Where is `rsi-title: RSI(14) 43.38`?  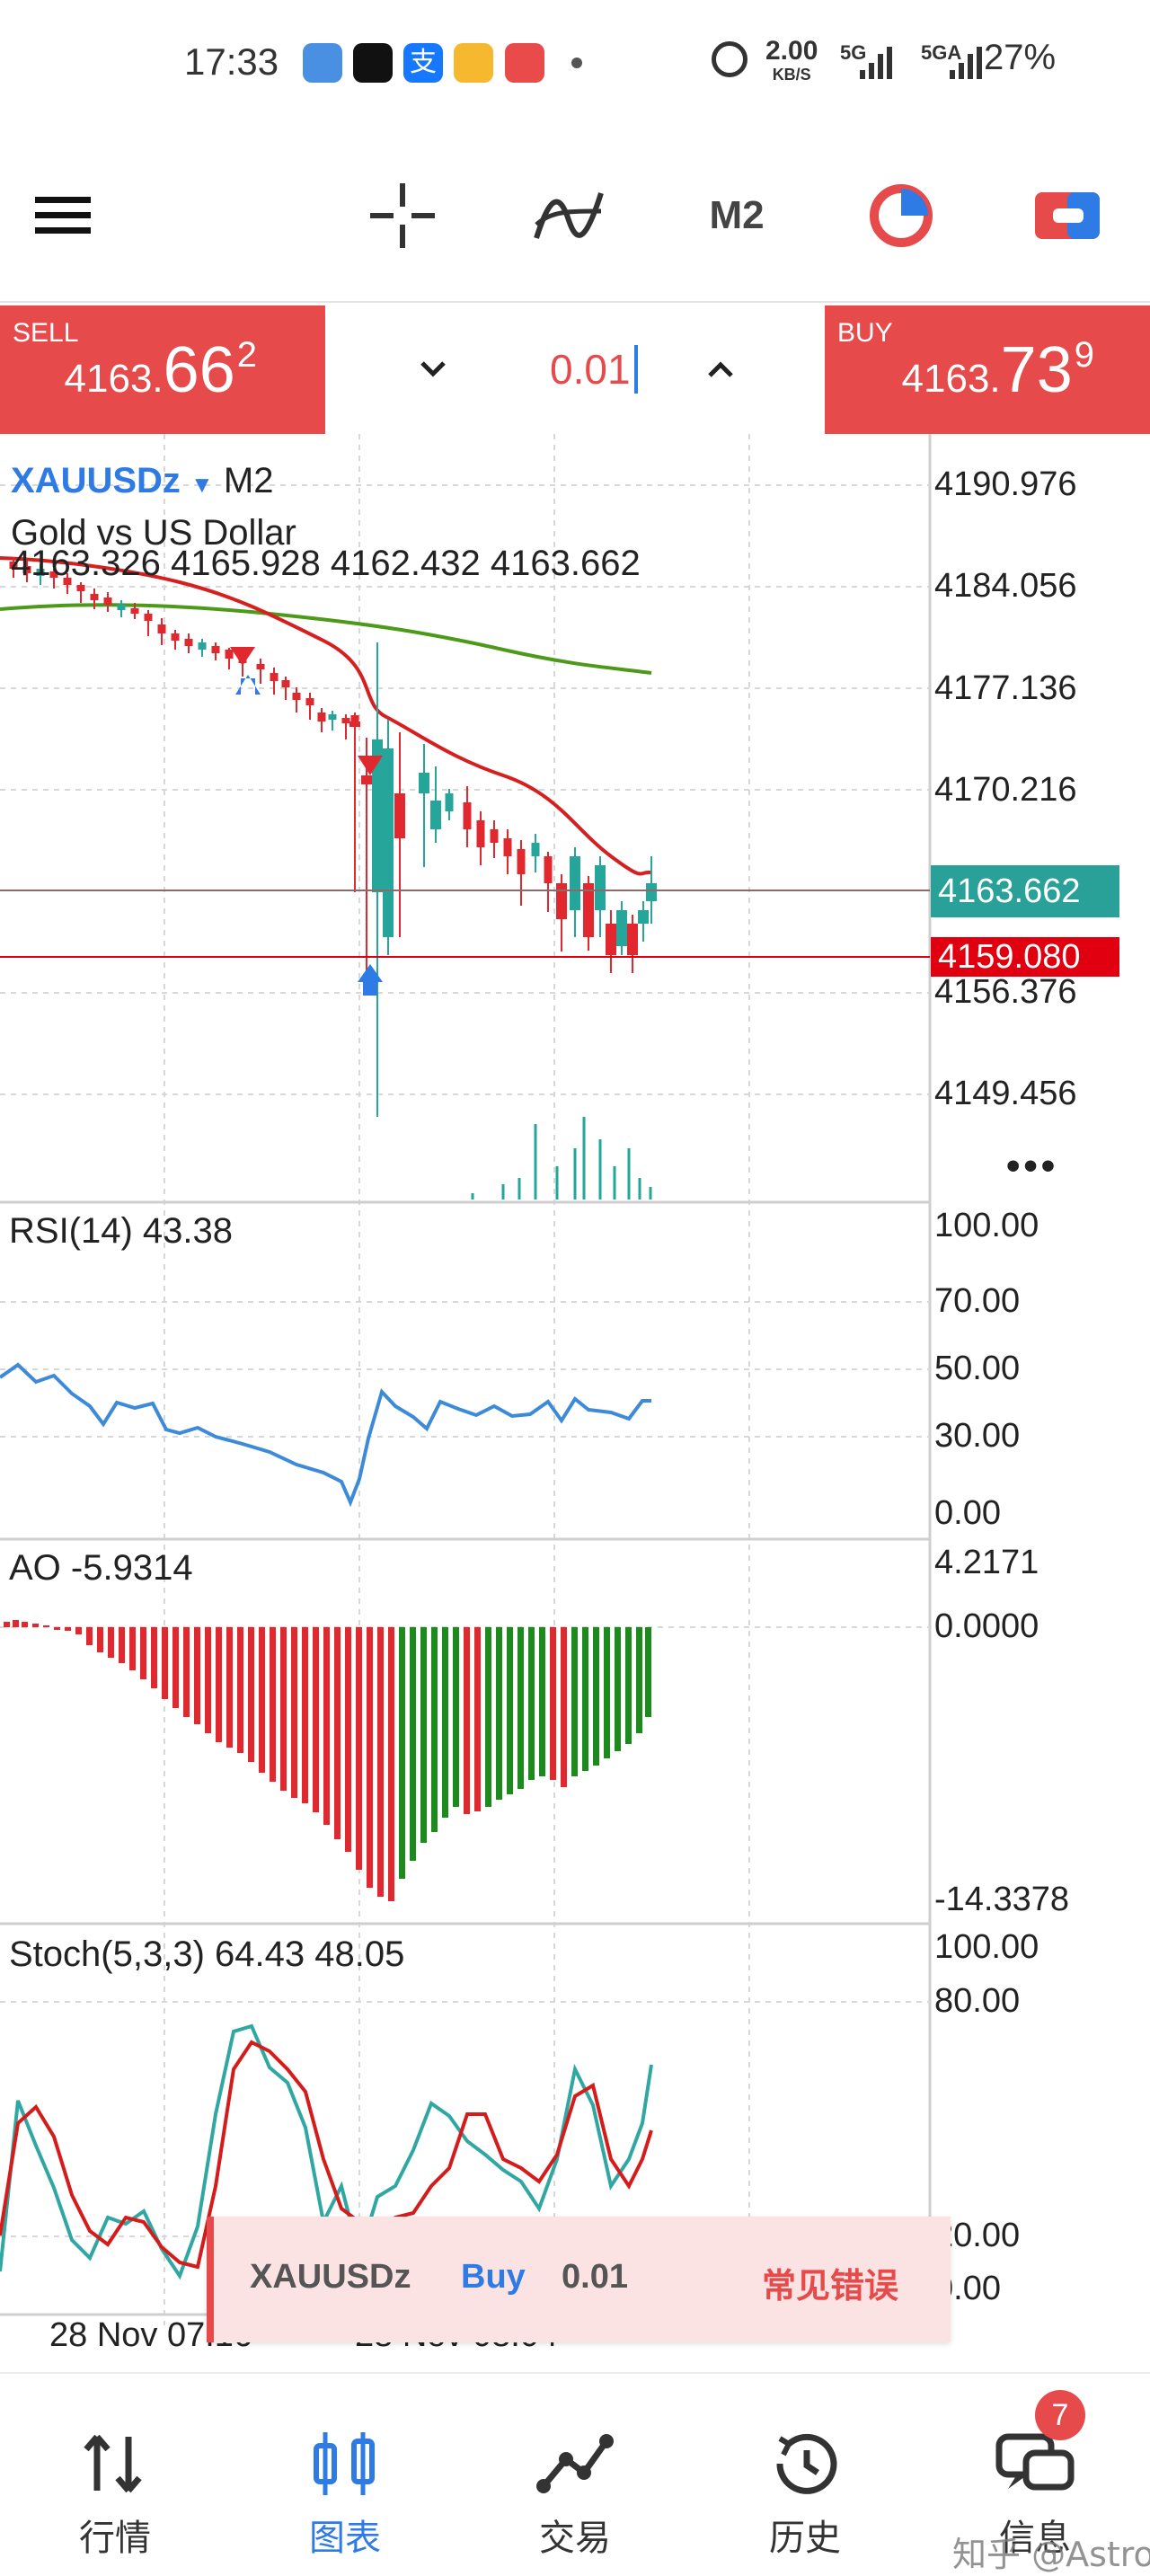
rsi-title: RSI(14) 43.38 is located at coordinates (122, 1231).